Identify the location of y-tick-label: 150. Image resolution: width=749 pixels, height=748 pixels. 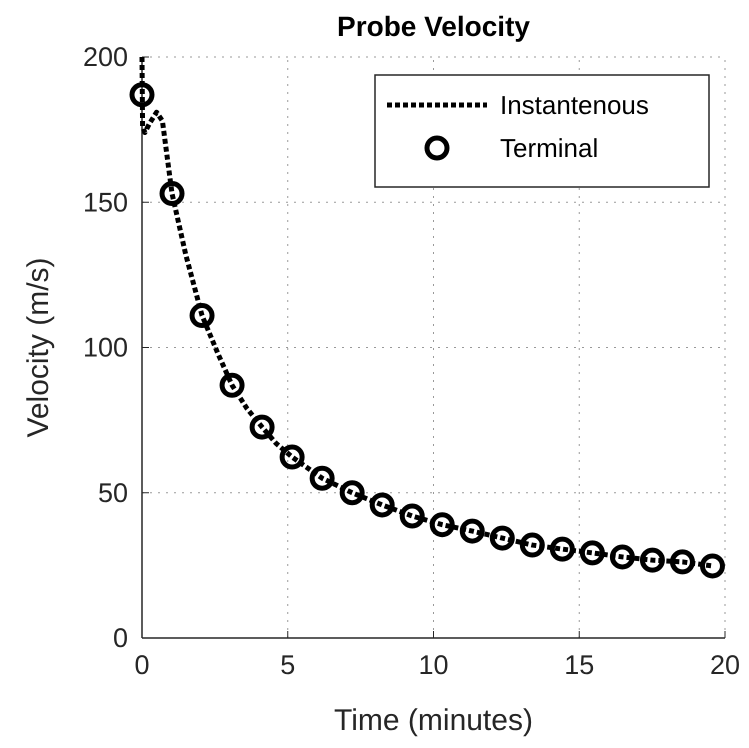
(105, 202).